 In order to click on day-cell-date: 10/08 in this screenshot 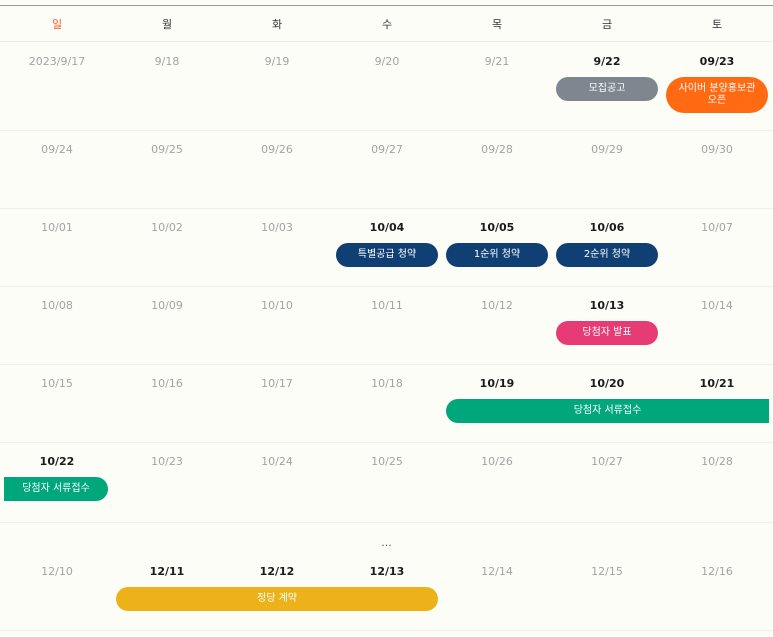, I will do `click(57, 305)`.